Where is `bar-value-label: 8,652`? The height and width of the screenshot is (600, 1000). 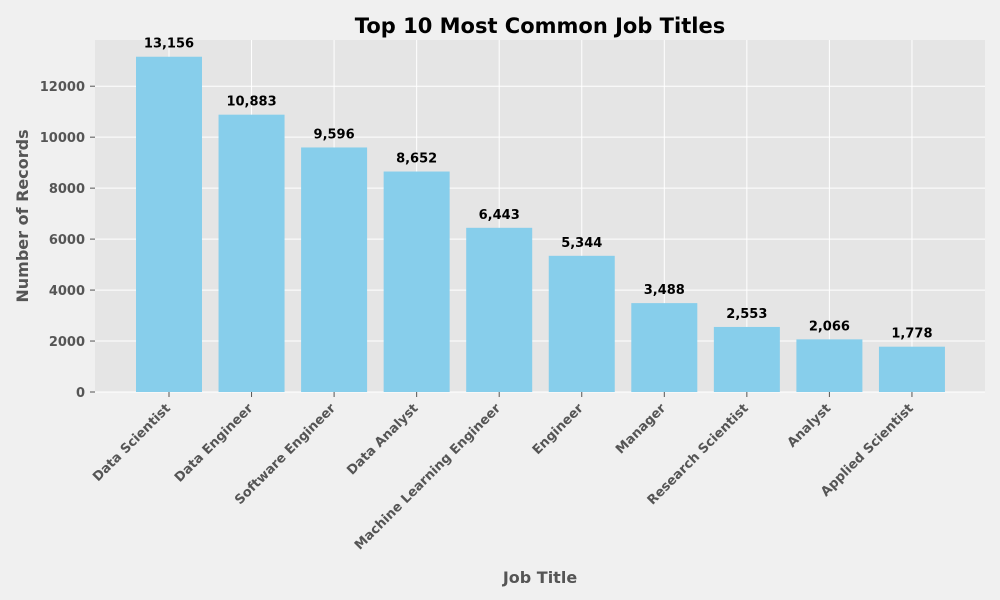 bar-value-label: 8,652 is located at coordinates (416, 159).